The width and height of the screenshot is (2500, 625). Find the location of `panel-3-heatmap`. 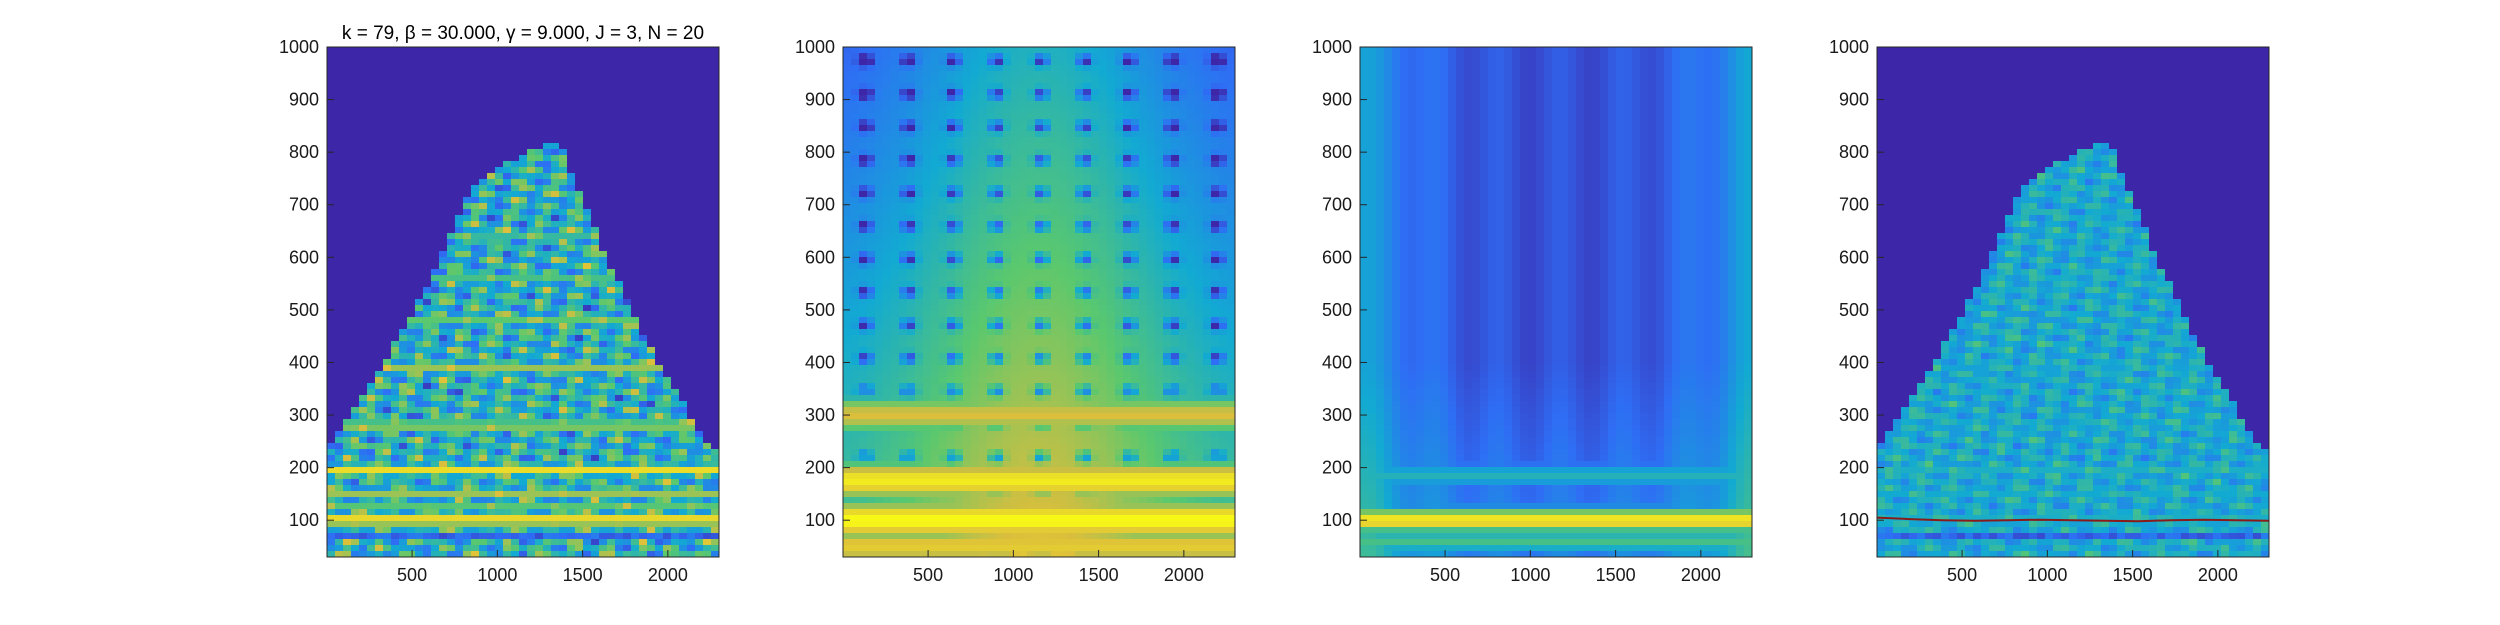

panel-3-heatmap is located at coordinates (1556, 302).